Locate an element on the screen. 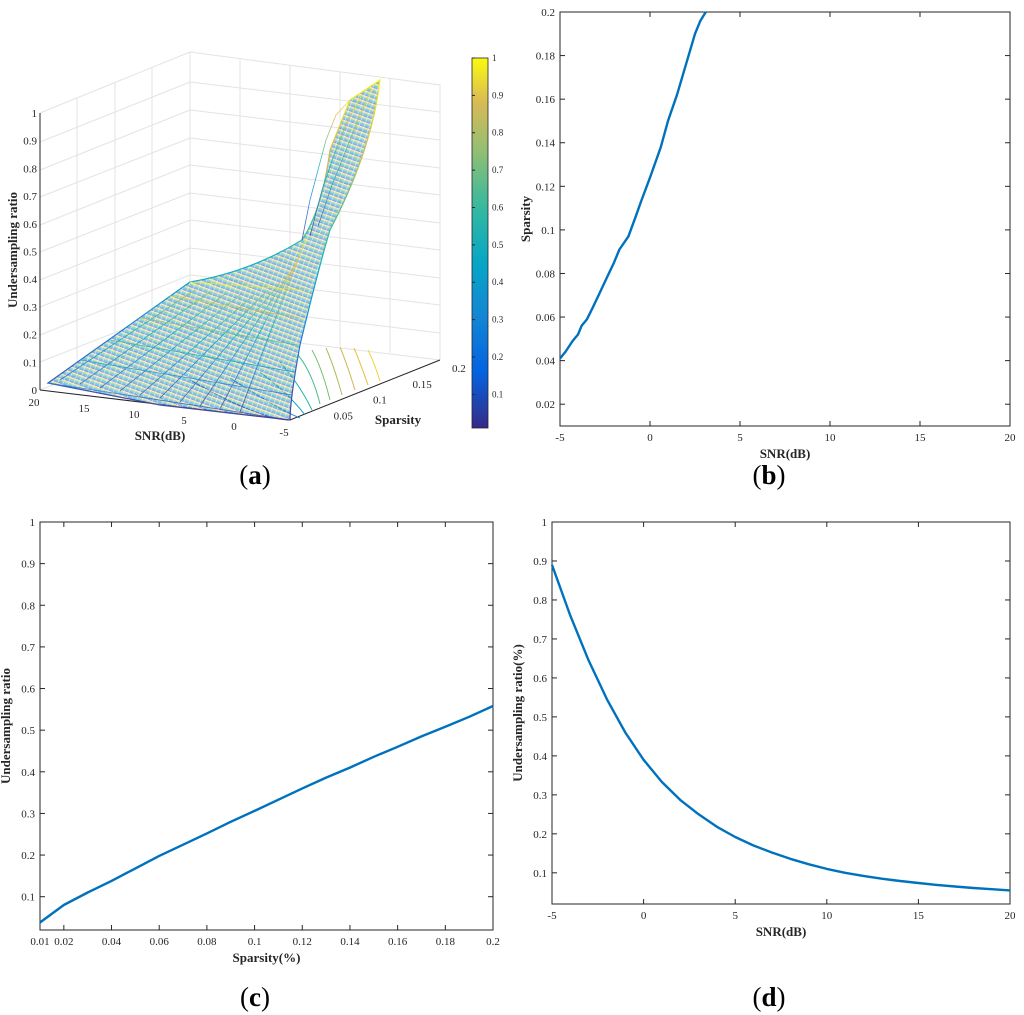 The image size is (1024, 1015). z-tick-label: 0.5 is located at coordinates (30, 253).